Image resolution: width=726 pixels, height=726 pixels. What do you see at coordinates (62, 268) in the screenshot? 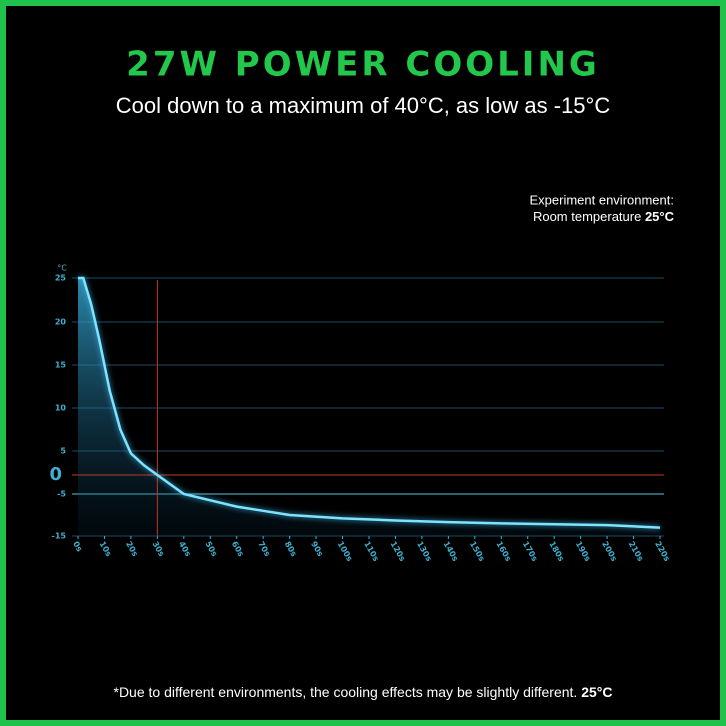
I see `y-axis-label: °C` at bounding box center [62, 268].